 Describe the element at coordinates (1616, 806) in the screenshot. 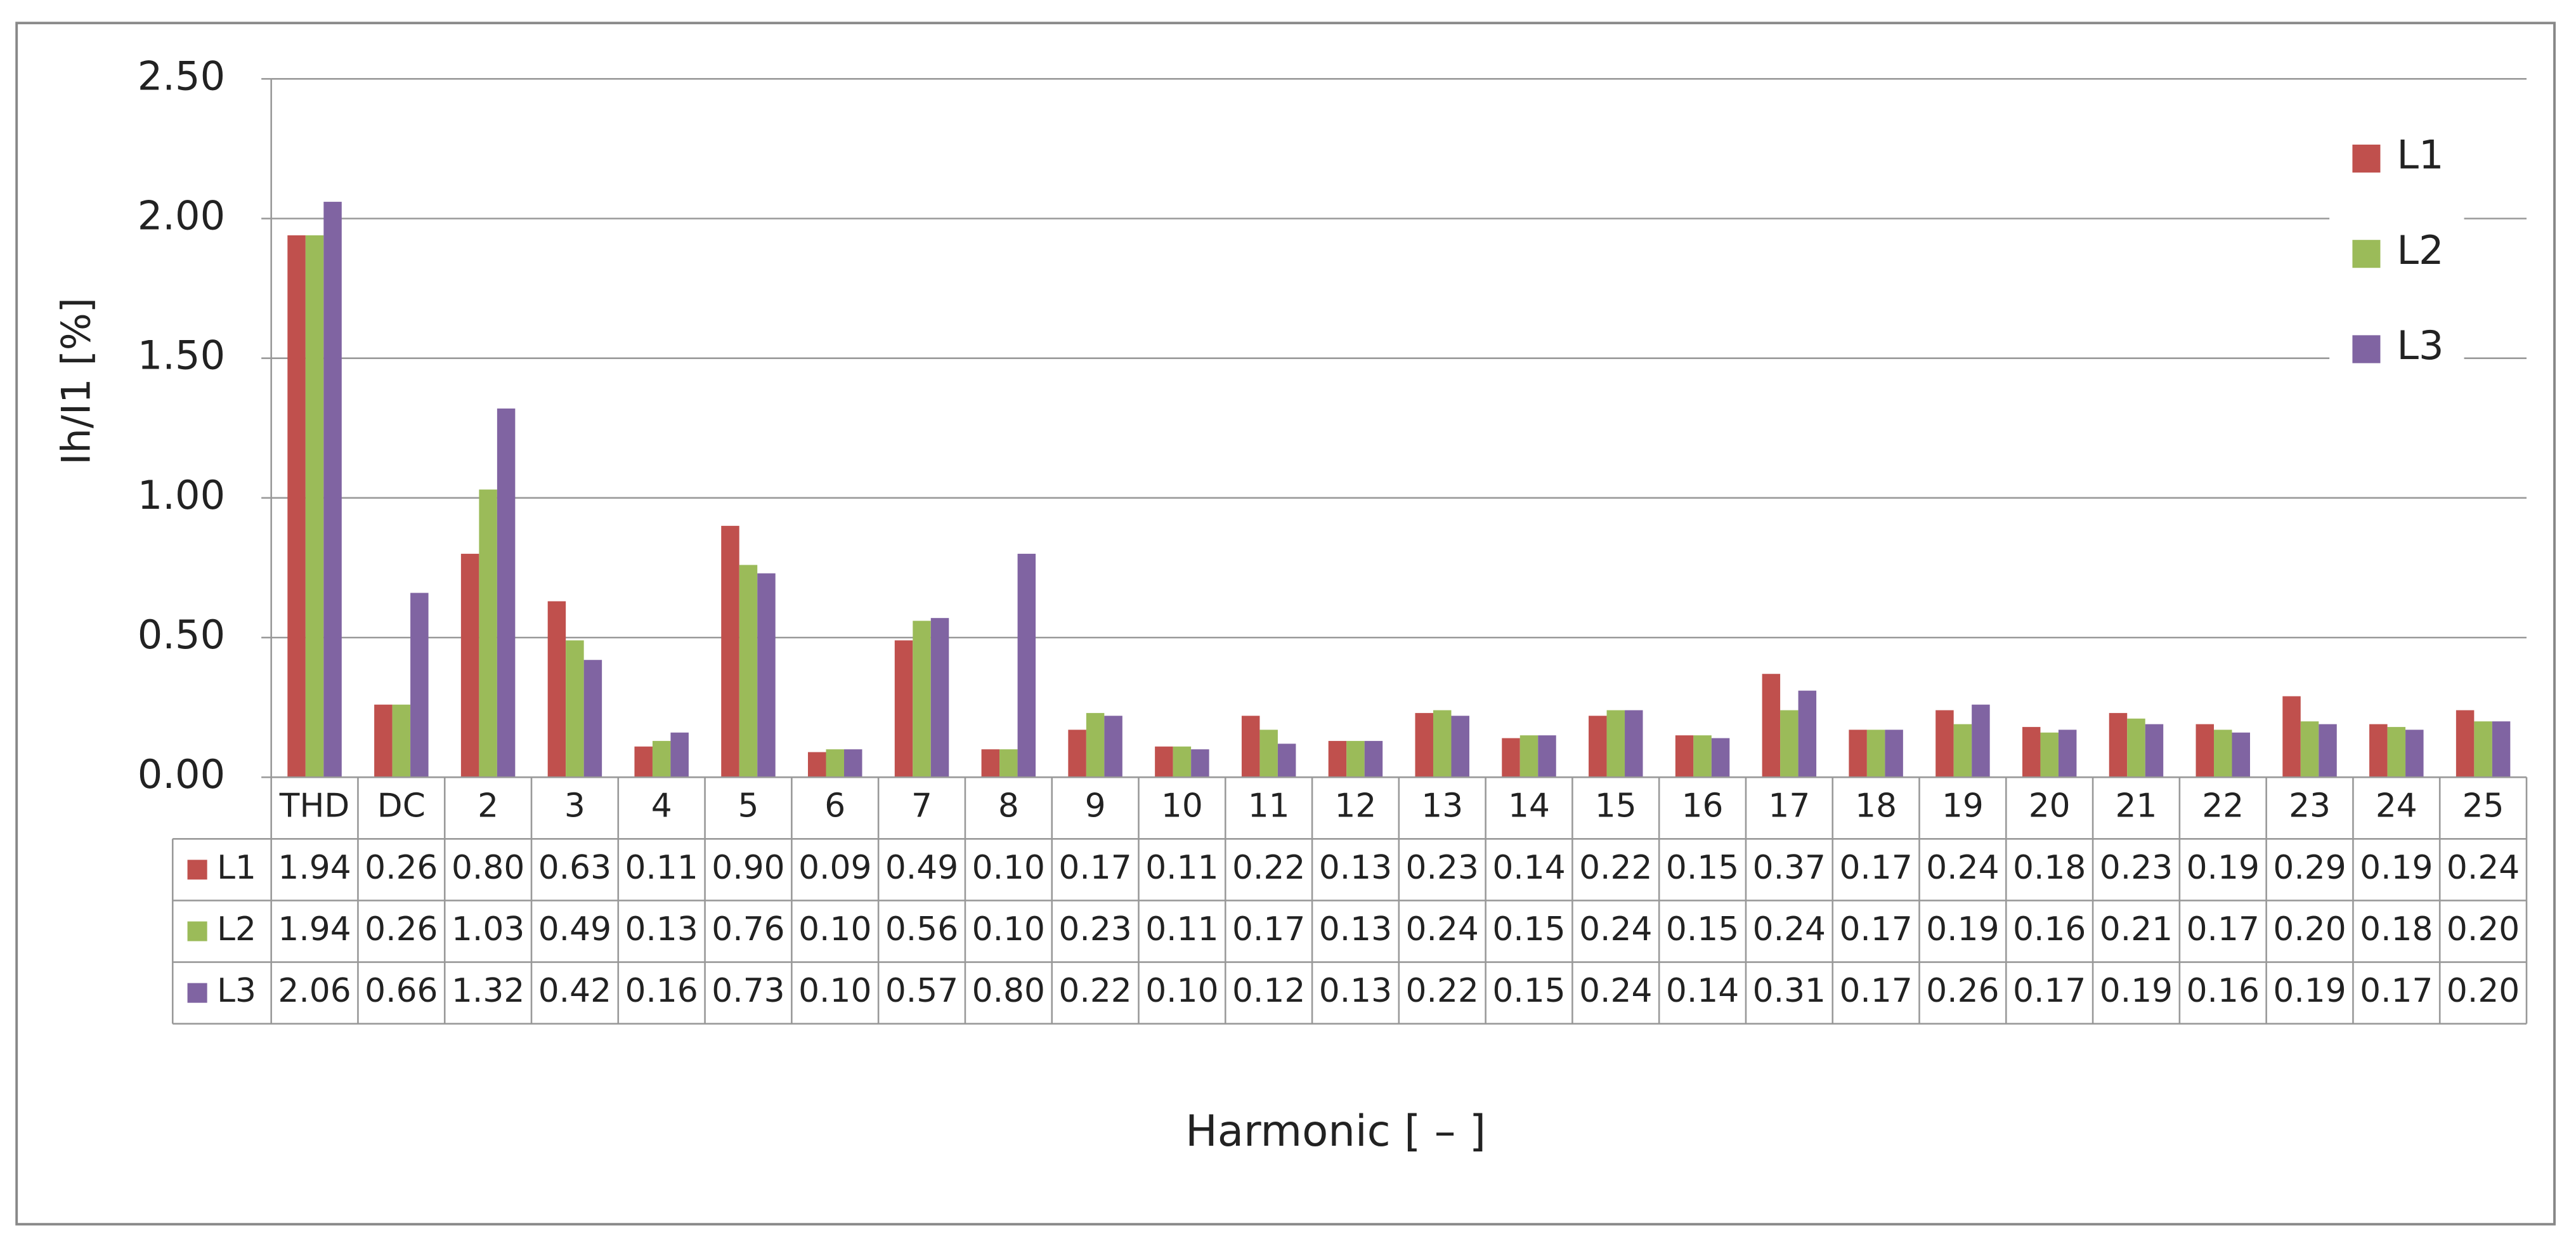

I see `x-tick-label: 15` at that location.